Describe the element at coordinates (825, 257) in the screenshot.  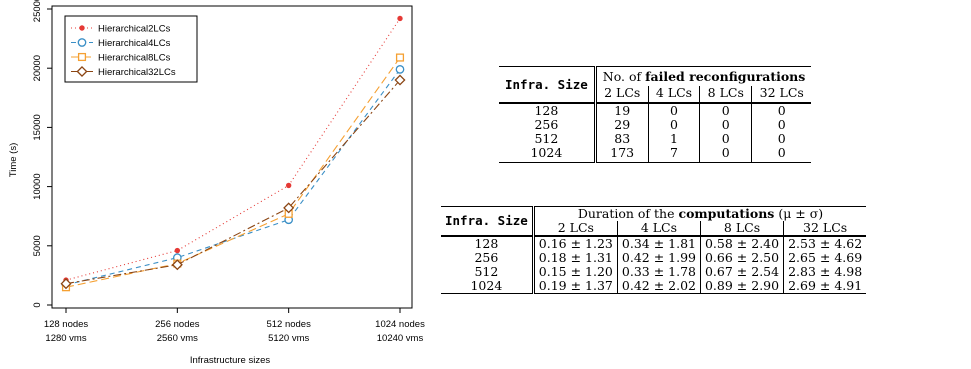
I see `table2-cell: 2.65 ± 4.69` at that location.